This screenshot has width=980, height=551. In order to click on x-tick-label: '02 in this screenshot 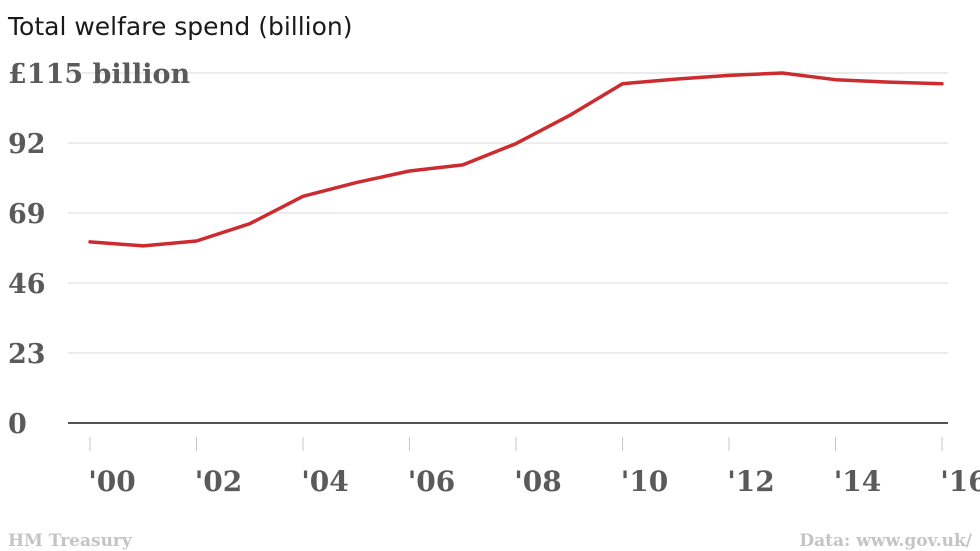, I will do `click(219, 481)`.